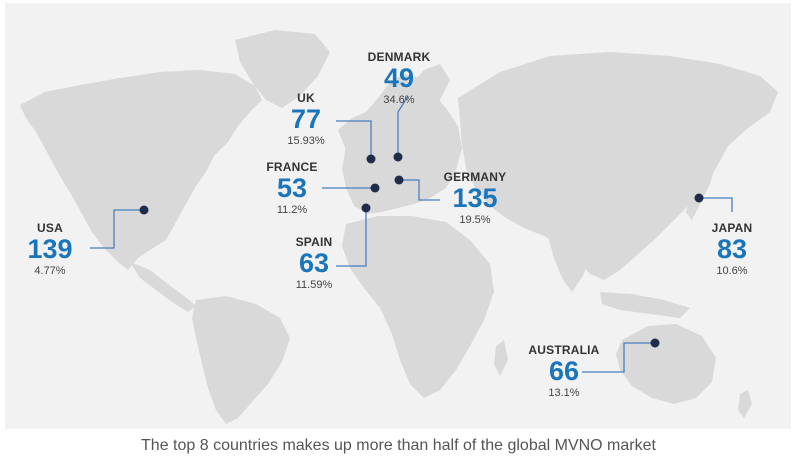  I want to click on marker-usa, so click(144, 210).